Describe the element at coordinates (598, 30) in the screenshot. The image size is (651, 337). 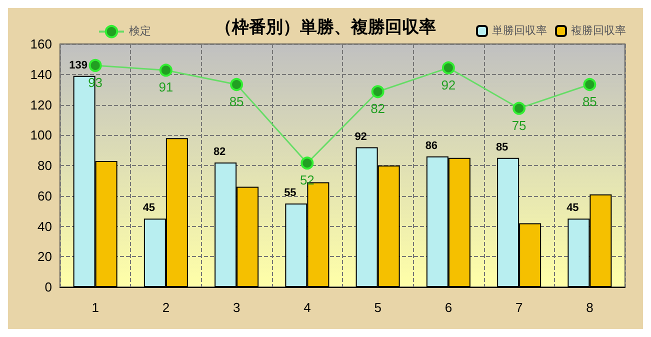
I see `legend-label: 複勝回収率` at that location.